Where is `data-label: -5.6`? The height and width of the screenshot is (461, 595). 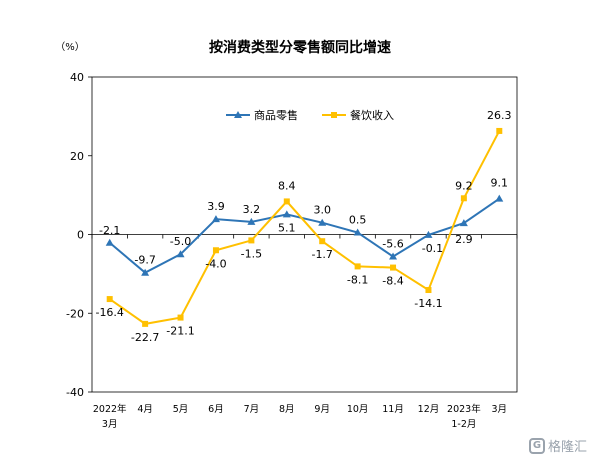
data-label: -5.6 is located at coordinates (392, 244).